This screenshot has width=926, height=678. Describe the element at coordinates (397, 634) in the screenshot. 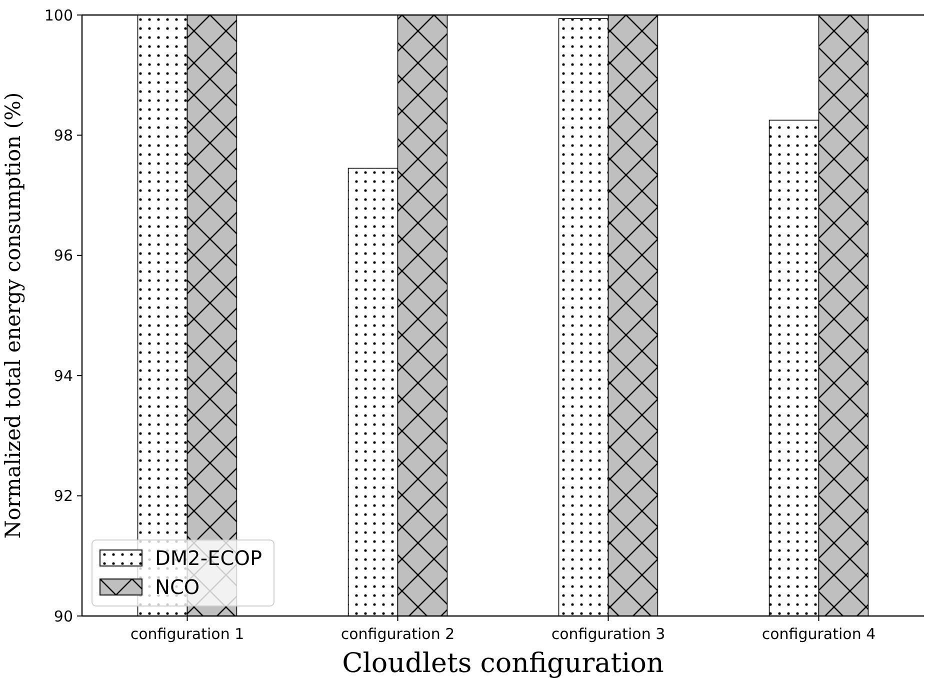

I see `x-tick-label: configuration 2` at that location.